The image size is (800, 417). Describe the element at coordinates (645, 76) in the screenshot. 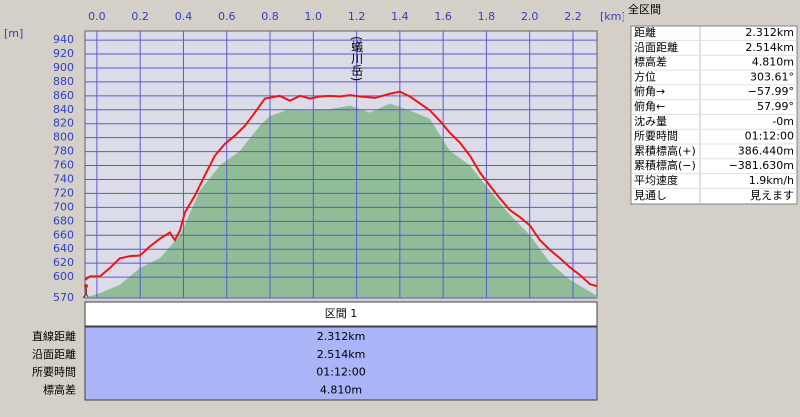

I see `summary-label: 方位` at that location.